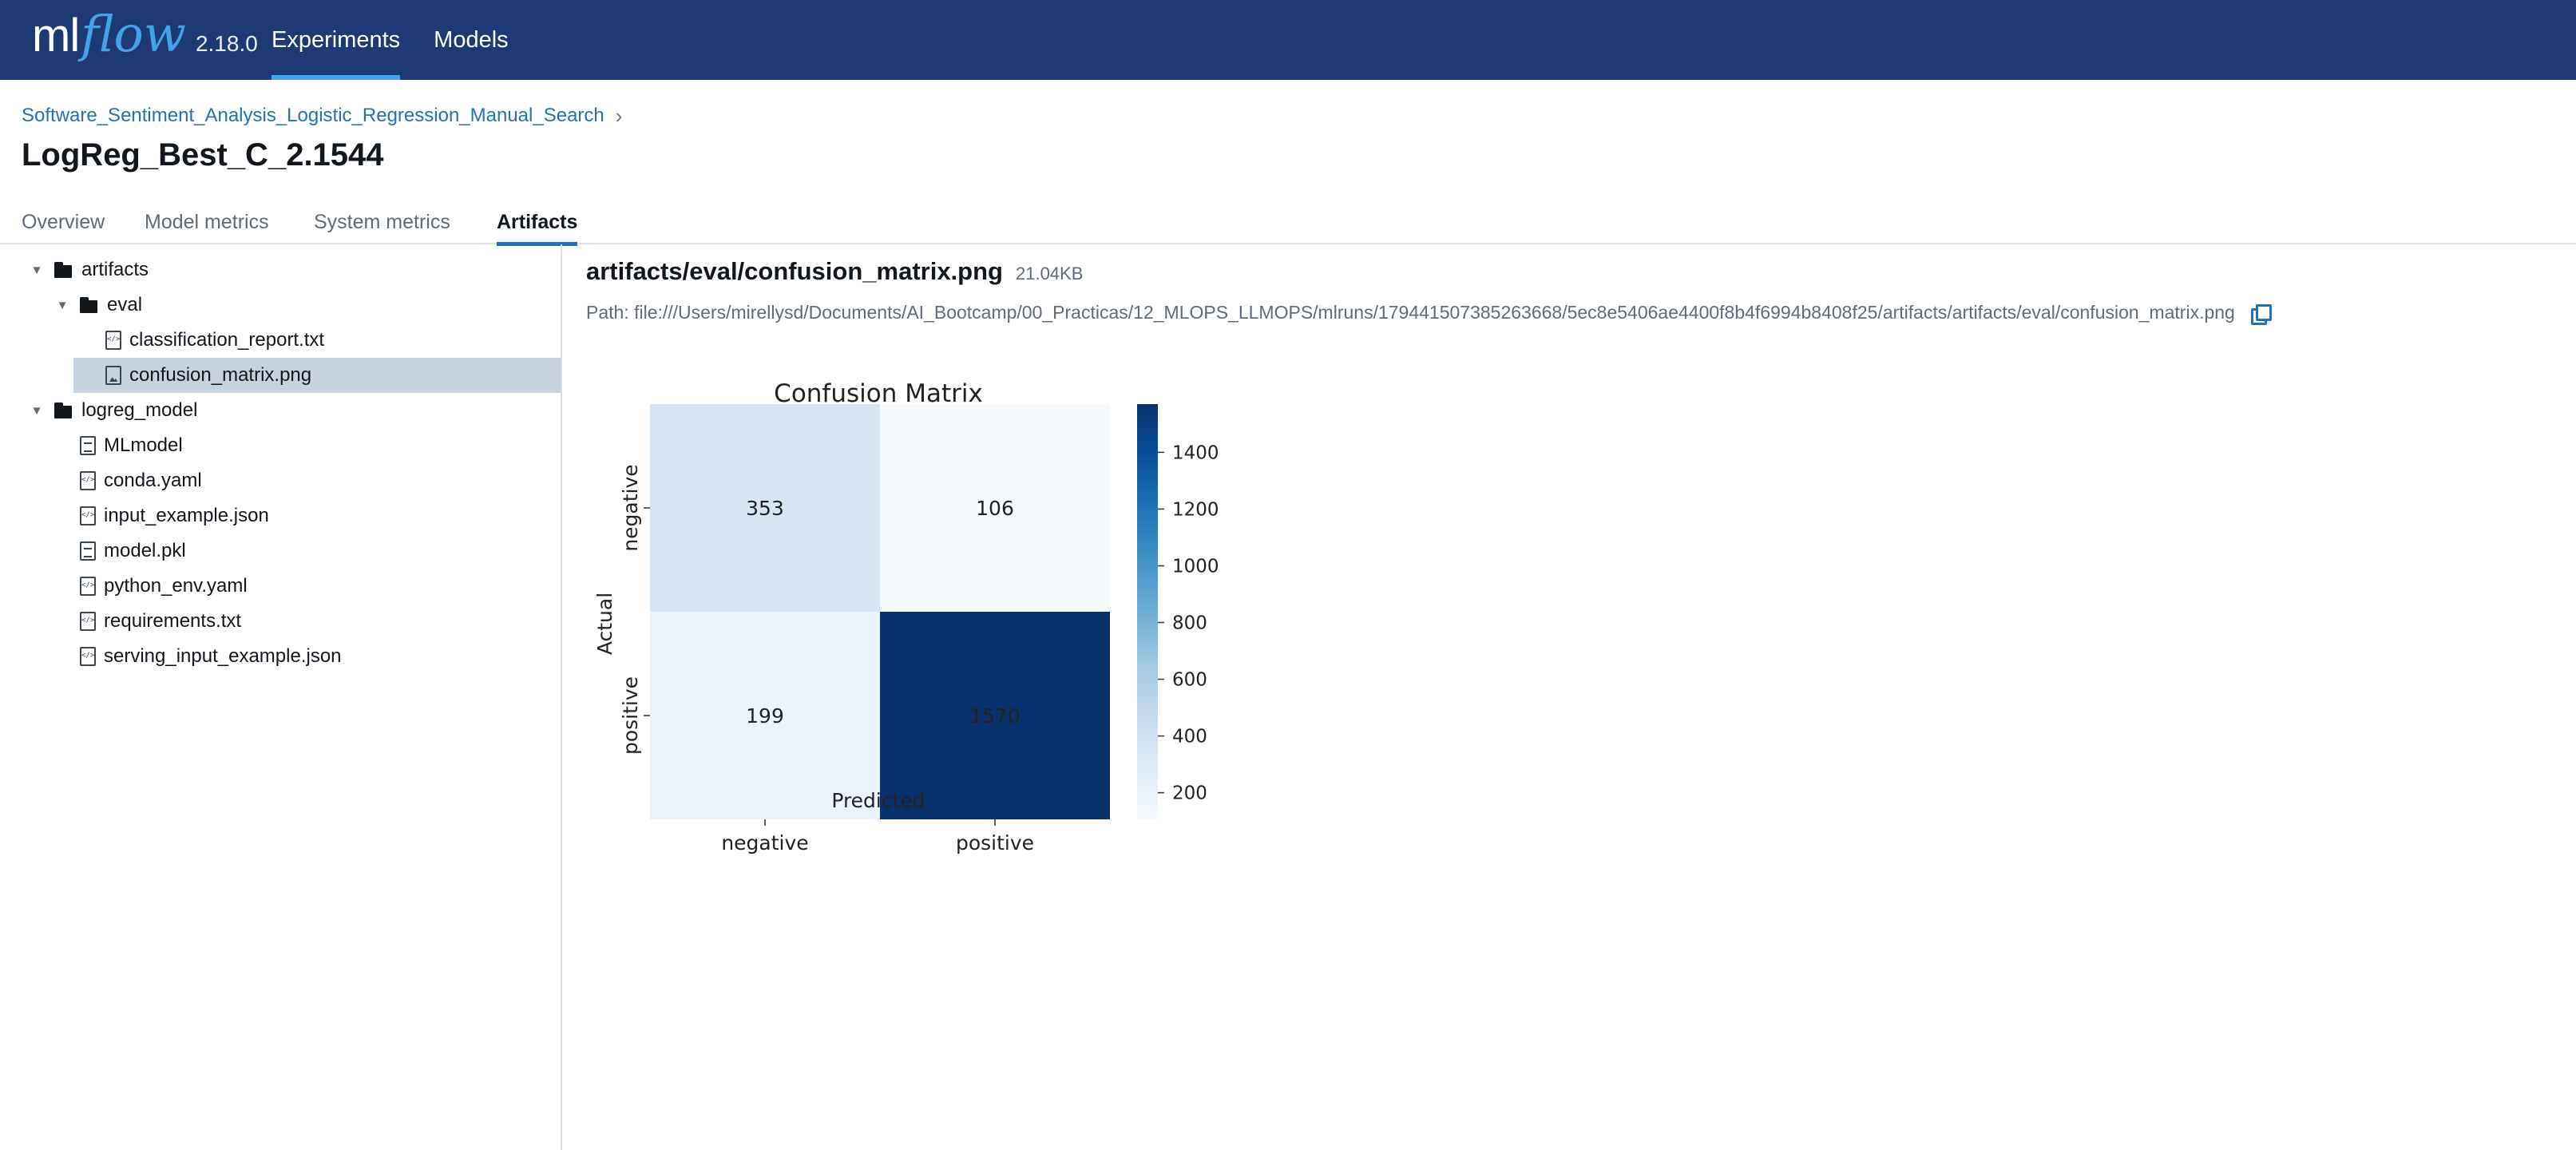 The image size is (2576, 1150). What do you see at coordinates (879, 394) in the screenshot?
I see `chart-title: Confusion Matrix` at bounding box center [879, 394].